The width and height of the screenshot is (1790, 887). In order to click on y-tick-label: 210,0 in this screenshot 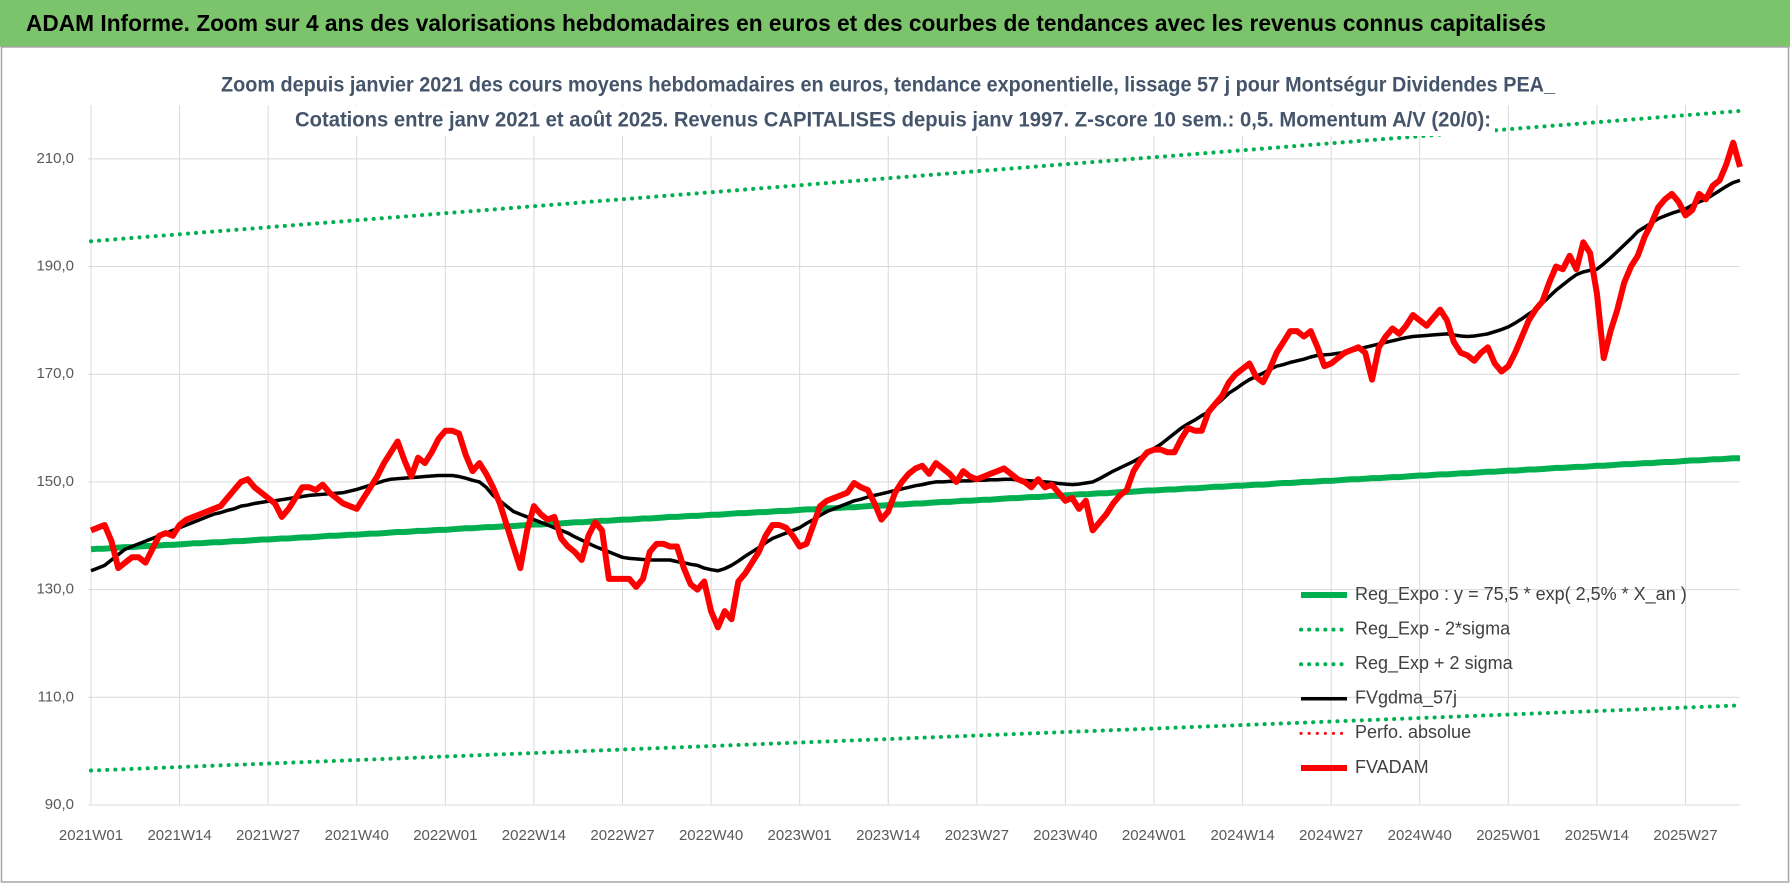, I will do `click(55, 158)`.